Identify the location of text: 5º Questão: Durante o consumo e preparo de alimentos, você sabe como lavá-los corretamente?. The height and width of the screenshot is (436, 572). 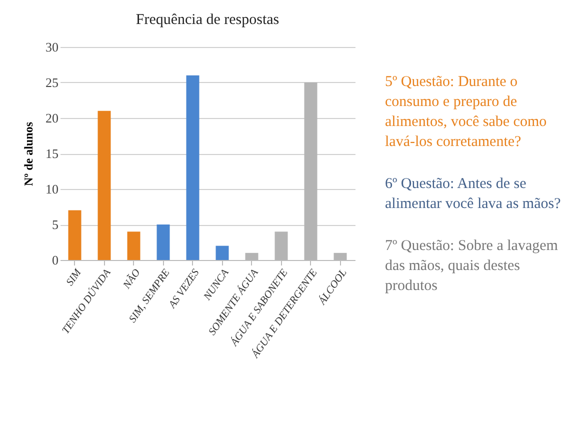
(466, 112).